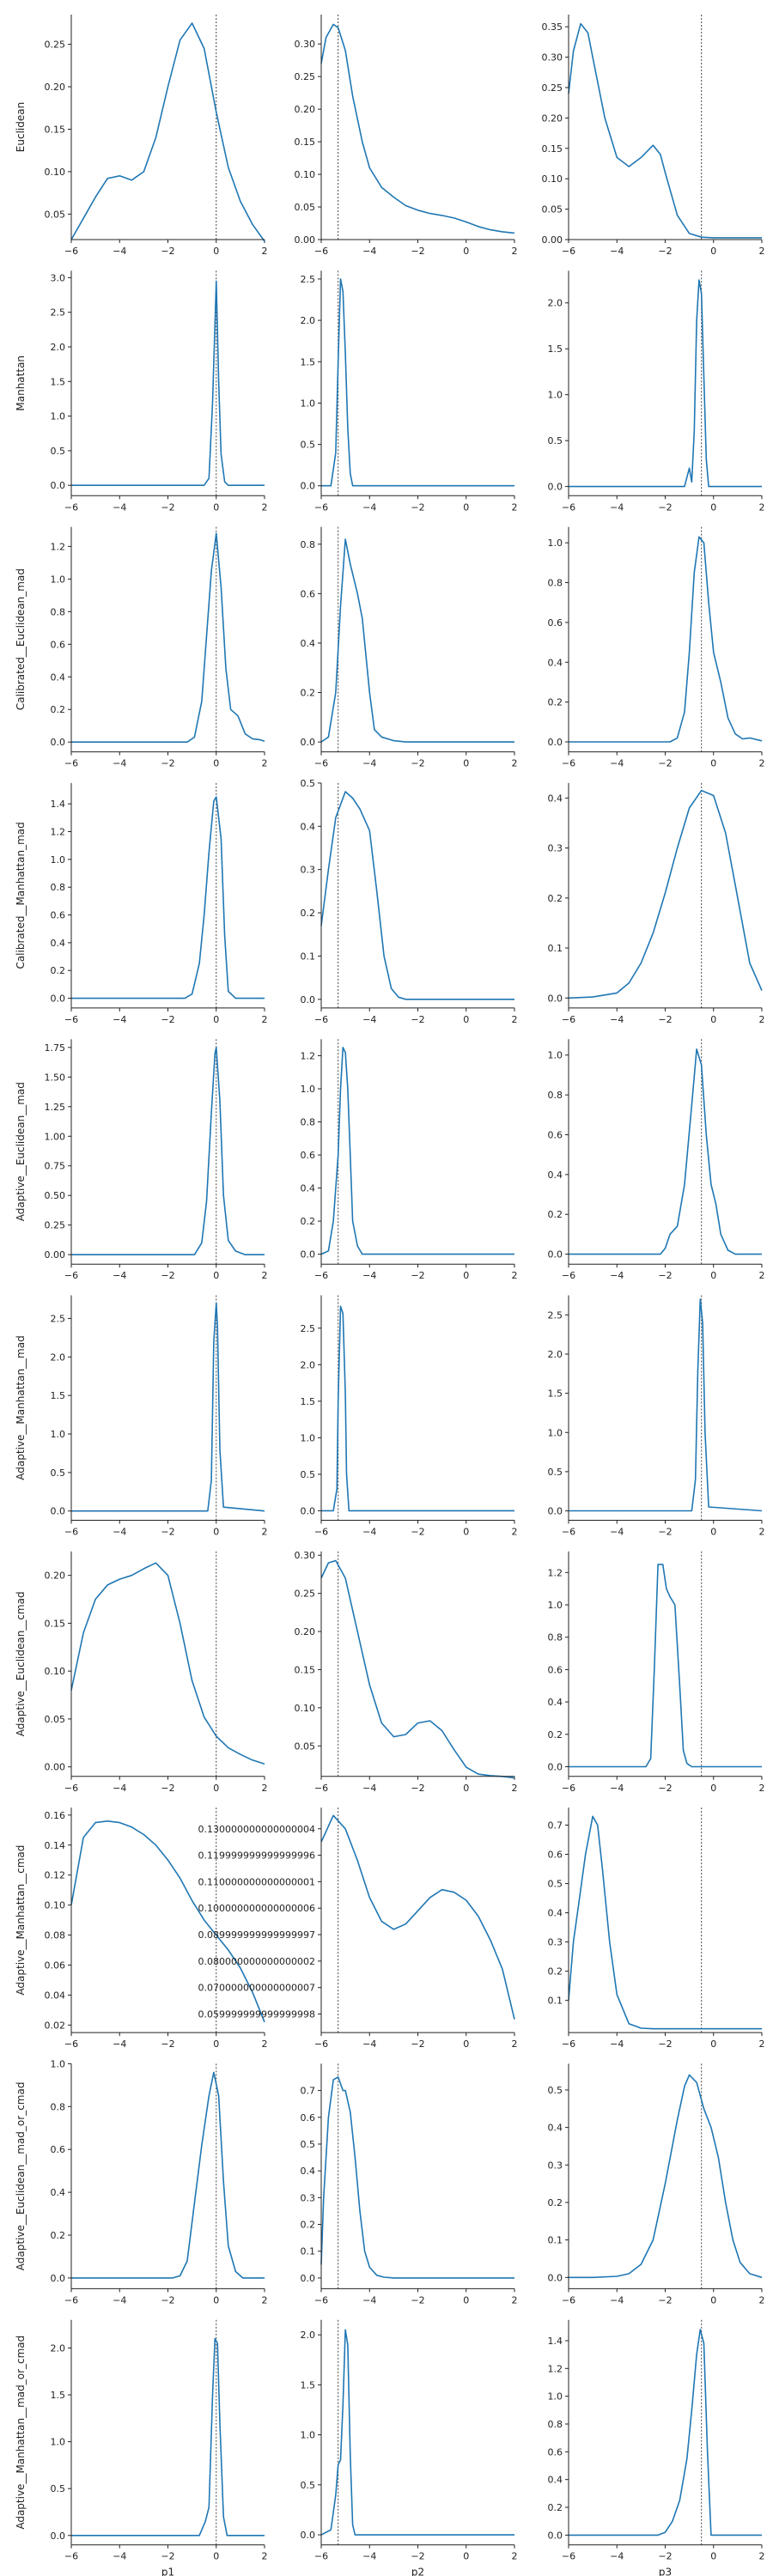 This screenshot has width=773, height=2576. What do you see at coordinates (305, 109) in the screenshot?
I see `y-tick-label: 0.20` at bounding box center [305, 109].